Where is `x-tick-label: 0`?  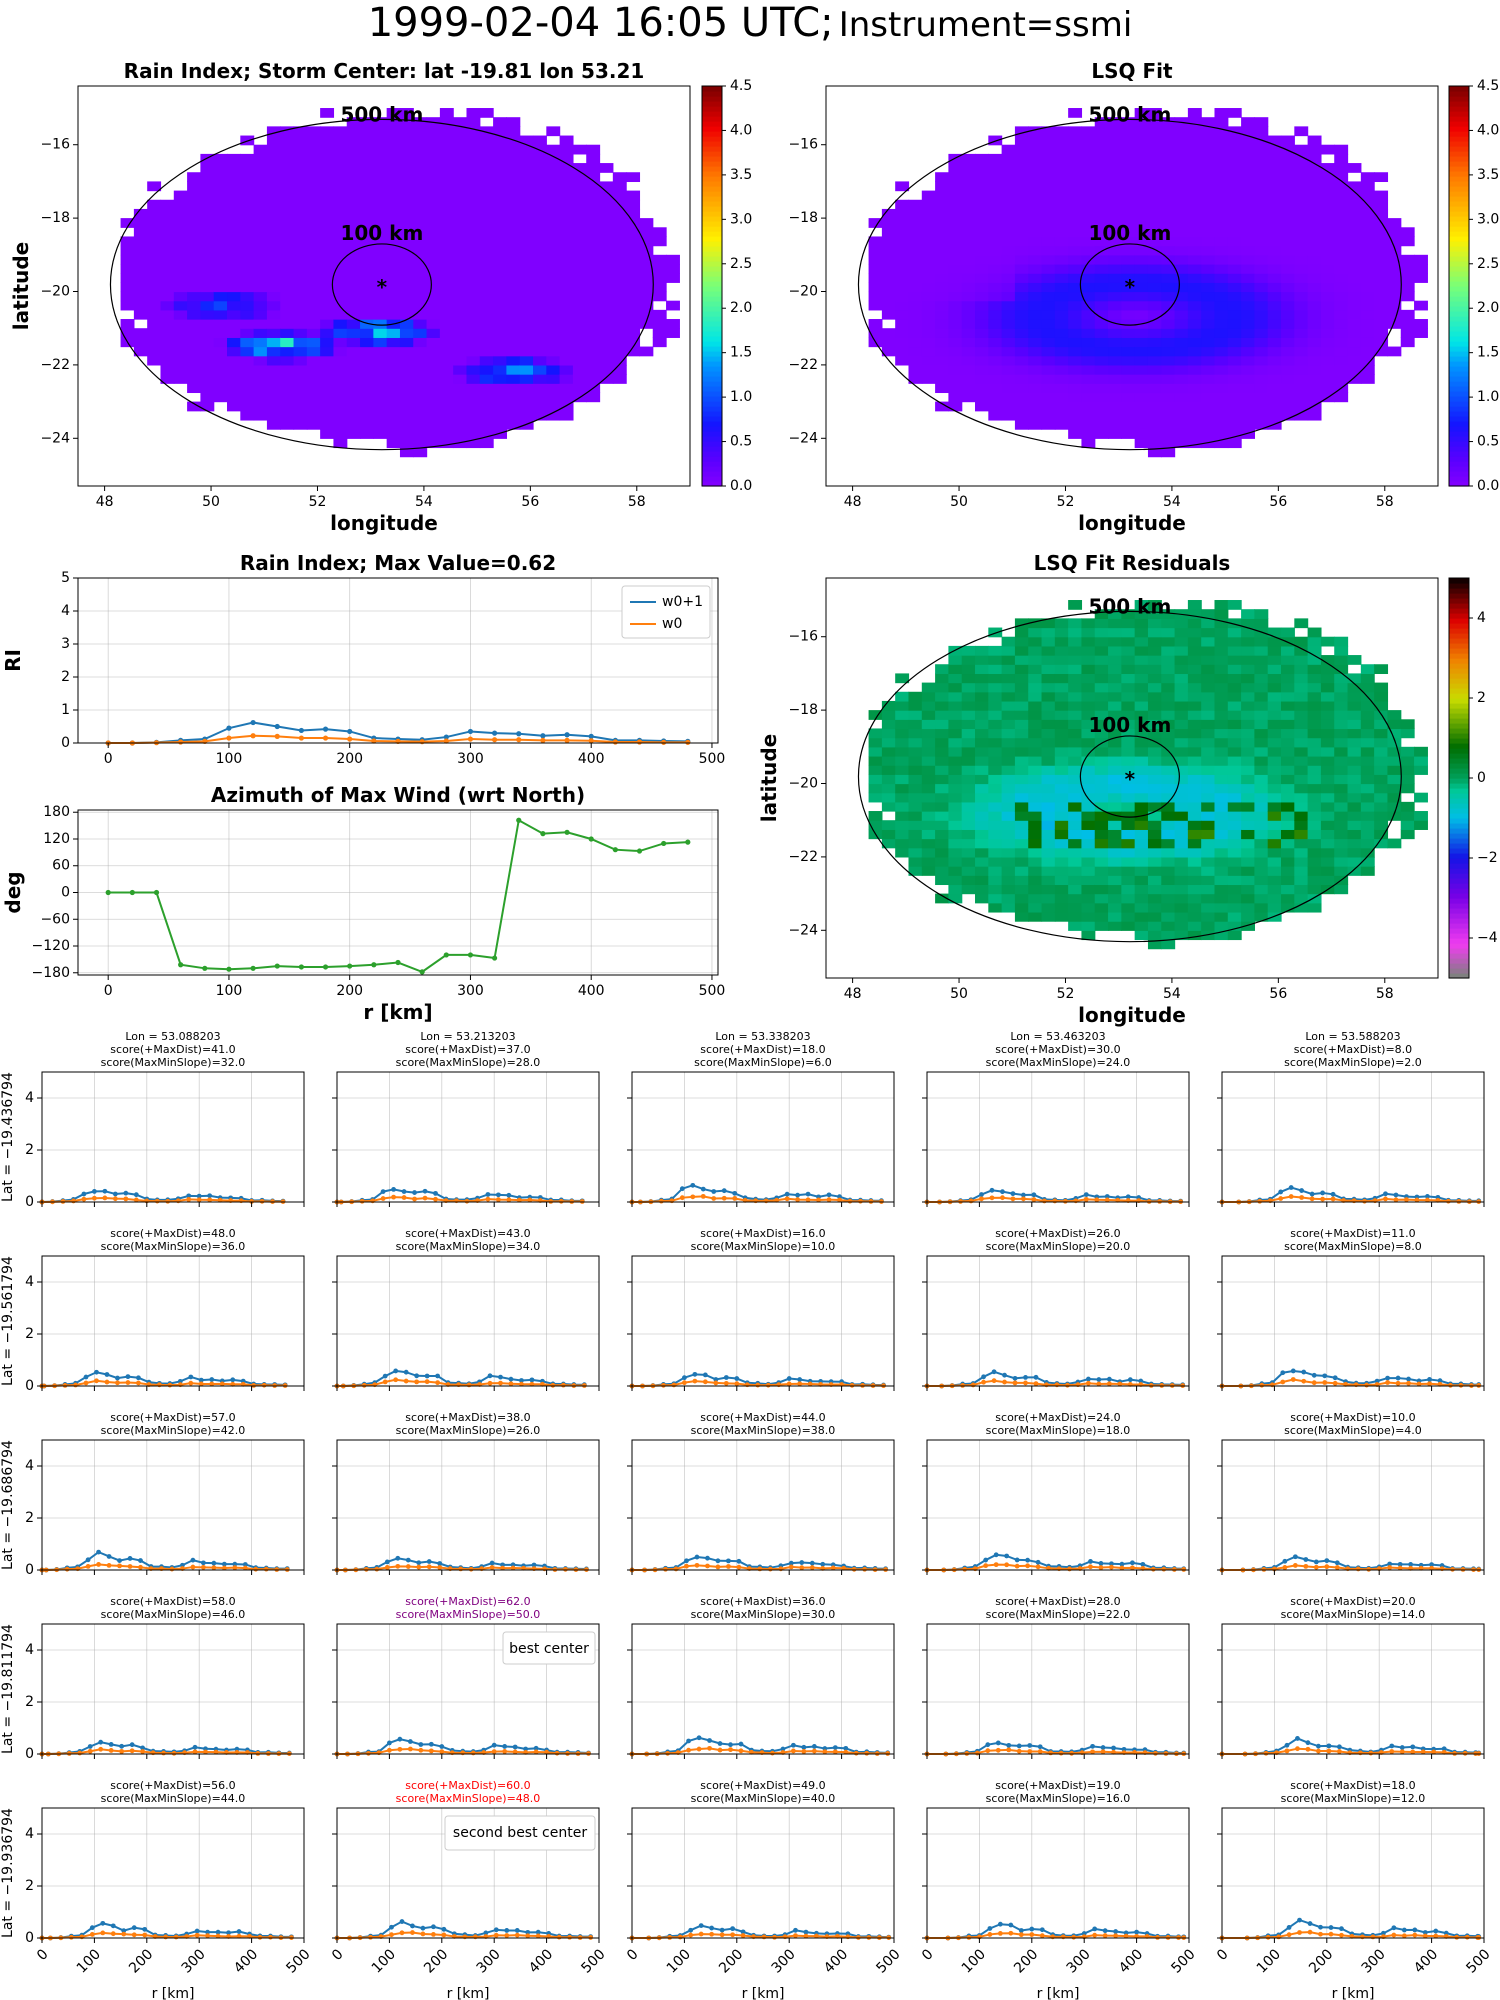 x-tick-label: 0 is located at coordinates (108, 991).